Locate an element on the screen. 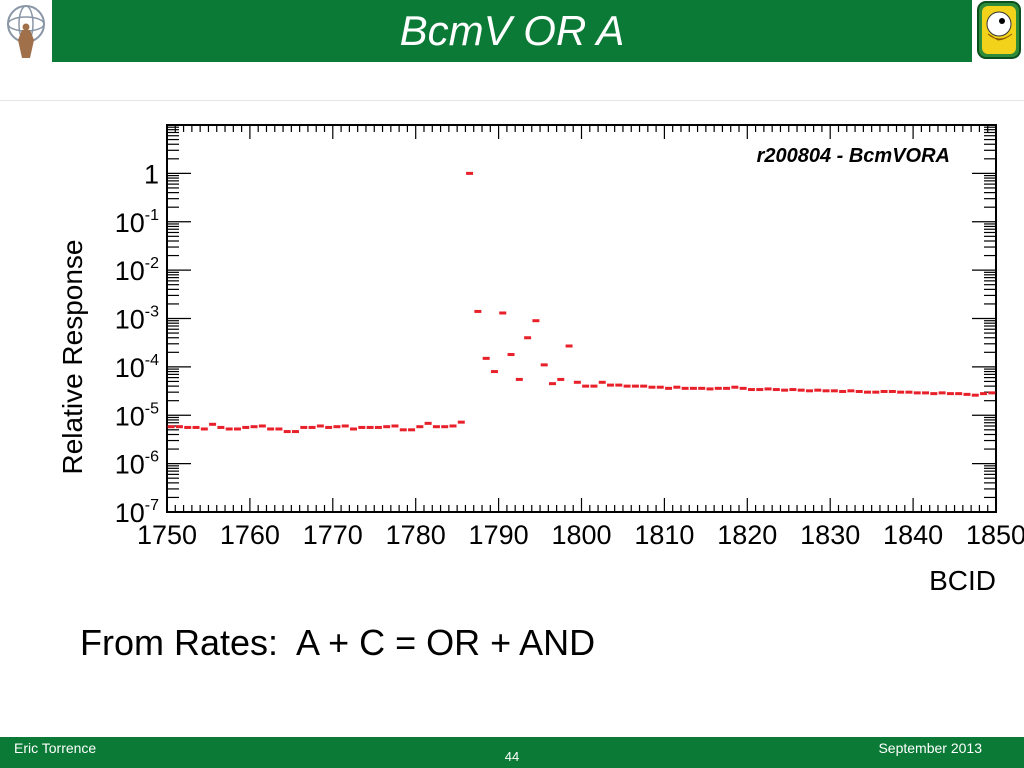 This screenshot has width=1024, height=768. y-axis-label: Relative Response is located at coordinates (72, 356).